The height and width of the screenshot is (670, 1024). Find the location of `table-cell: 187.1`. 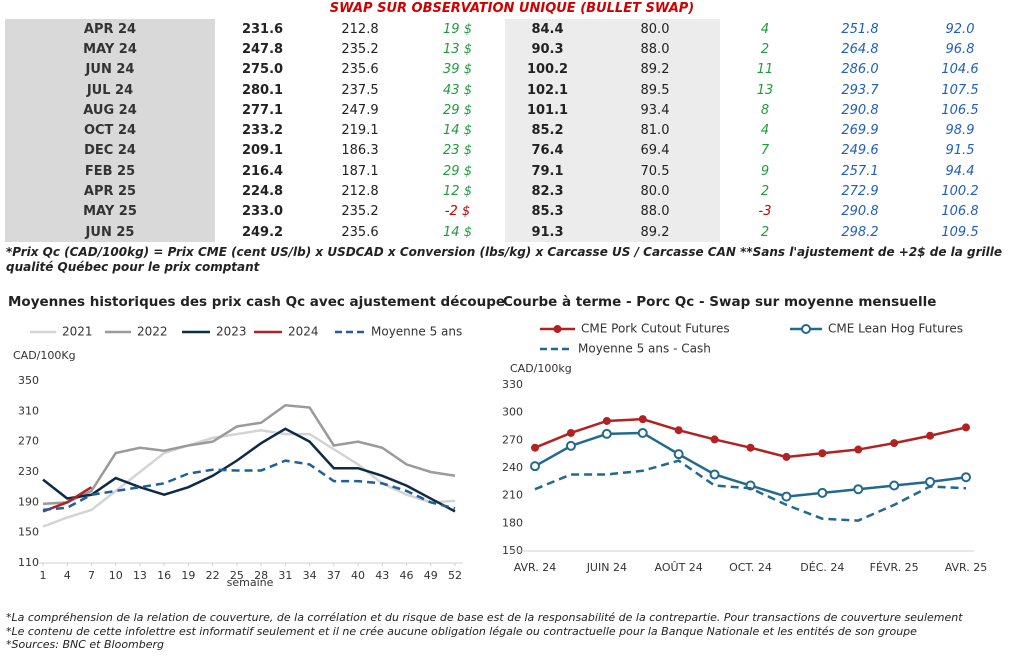

table-cell: 187.1 is located at coordinates (360, 171).